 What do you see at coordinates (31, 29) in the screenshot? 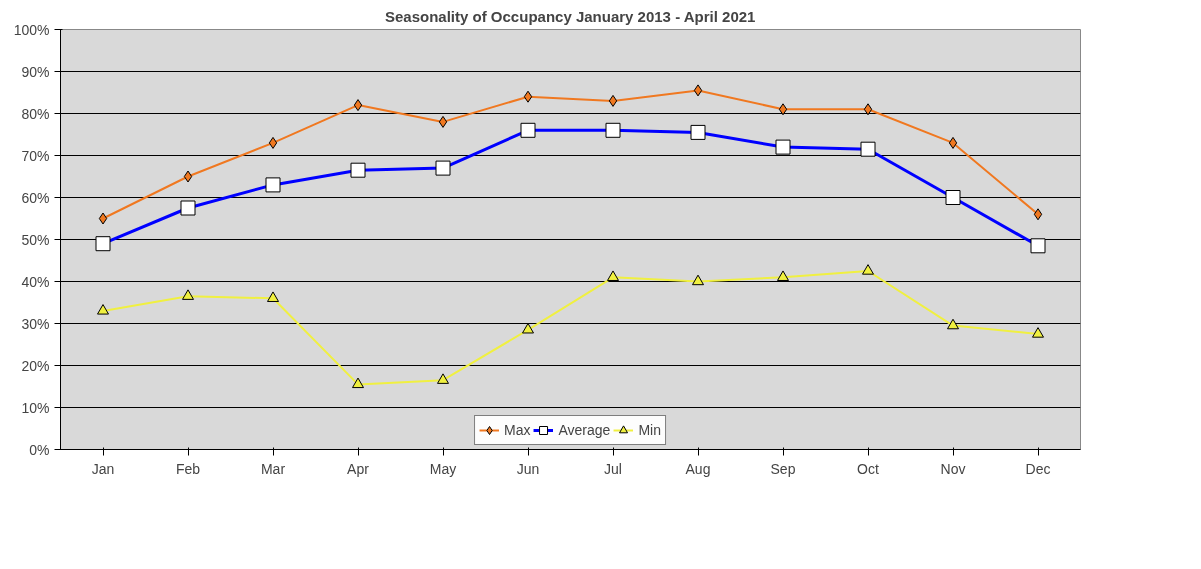
I see `y-tick-label: 100%` at bounding box center [31, 29].